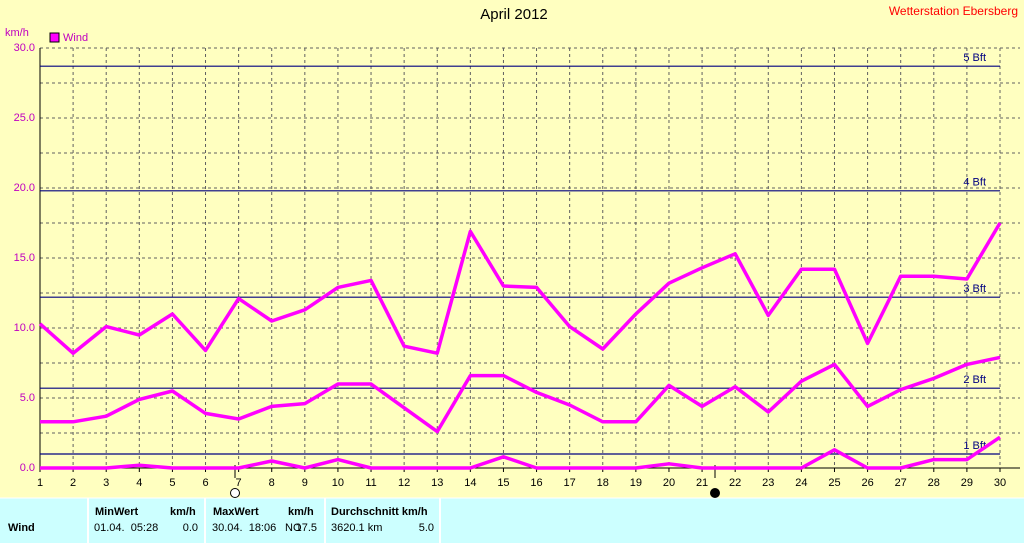 The image size is (1024, 543). What do you see at coordinates (437, 483) in the screenshot?
I see `x-tick-label: 13` at bounding box center [437, 483].